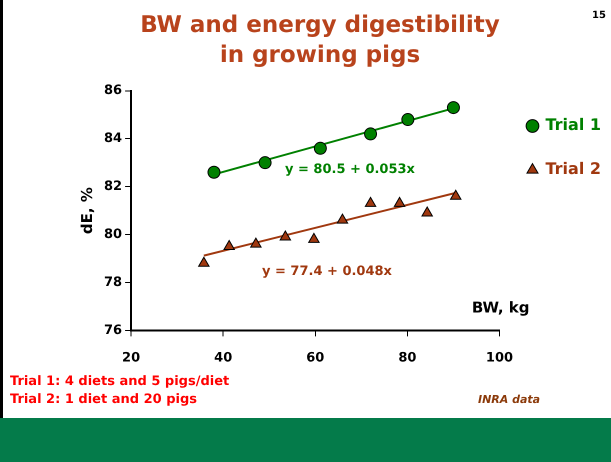 The height and width of the screenshot is (462, 611). I want to click on x-tick-label: 100, so click(500, 358).